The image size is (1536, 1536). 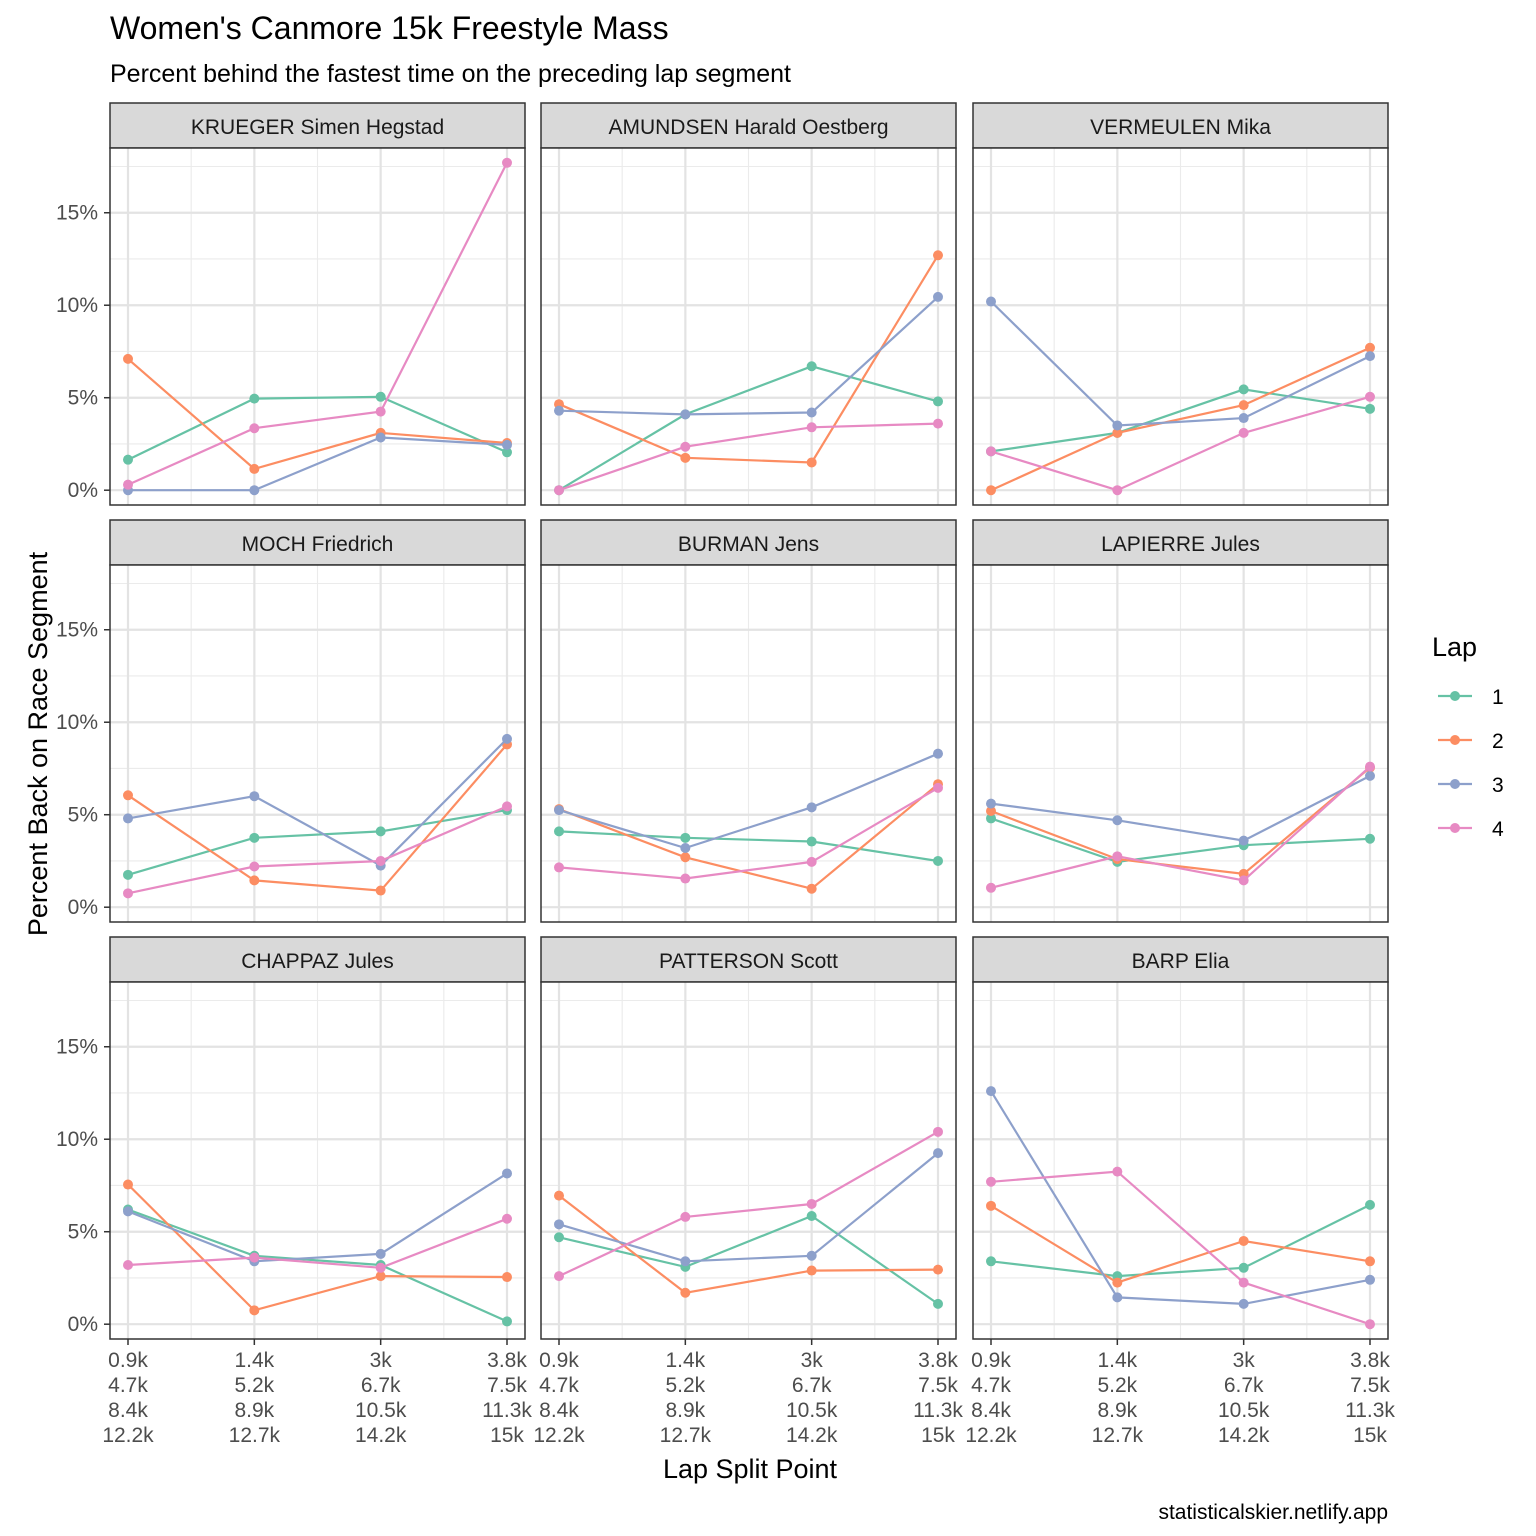 I want to click on facet-strip-label: LAPIERRE Jules, so click(x=1180, y=544).